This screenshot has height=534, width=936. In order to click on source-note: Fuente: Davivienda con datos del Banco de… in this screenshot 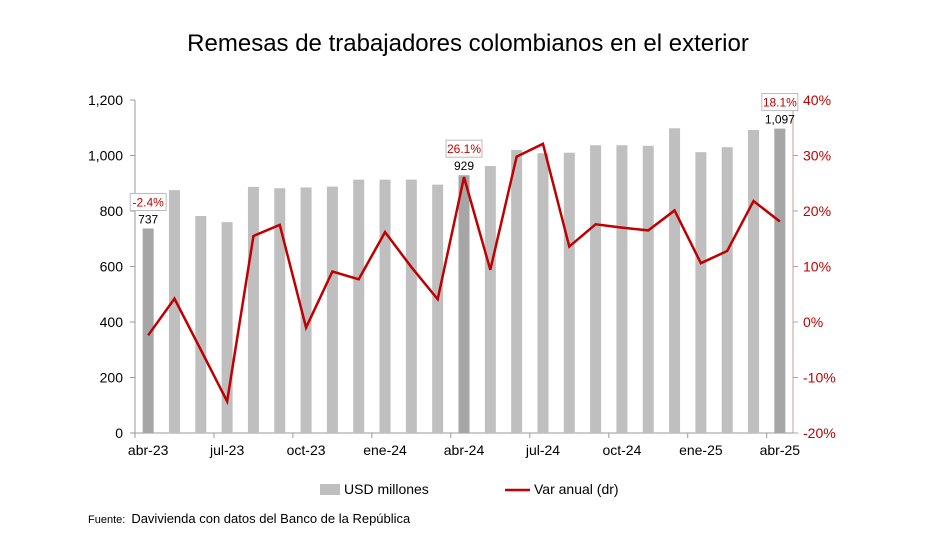, I will do `click(249, 518)`.